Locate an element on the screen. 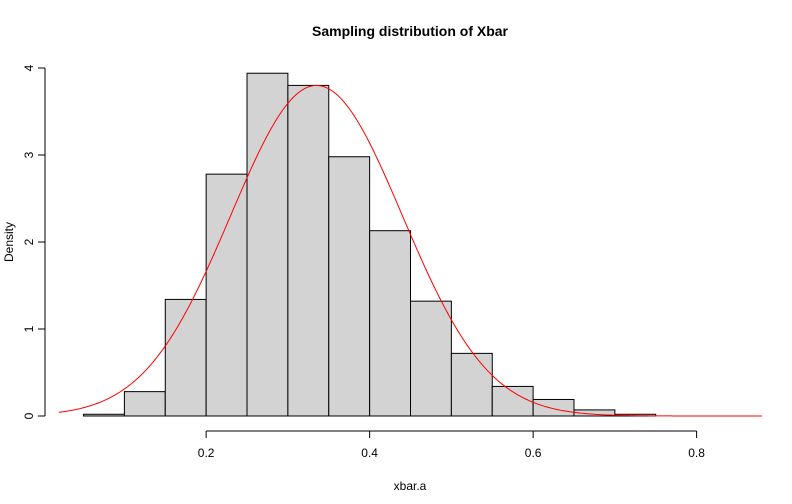 The height and width of the screenshot is (504, 792). y-tick-label: 3 is located at coordinates (29, 154).